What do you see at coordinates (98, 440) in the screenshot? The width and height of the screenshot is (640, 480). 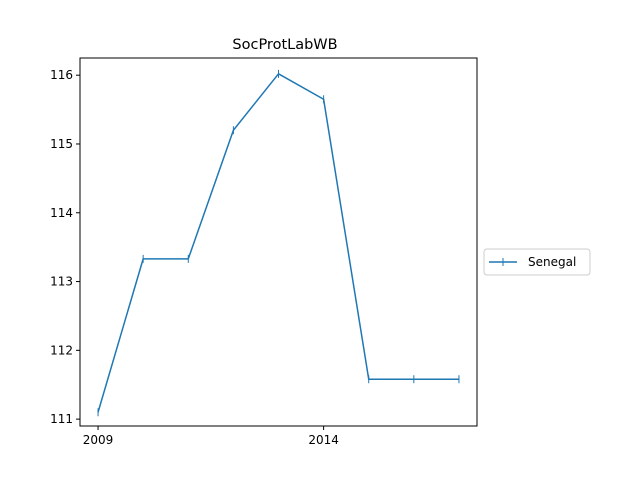 I see `x-tick-label: 2009` at bounding box center [98, 440].